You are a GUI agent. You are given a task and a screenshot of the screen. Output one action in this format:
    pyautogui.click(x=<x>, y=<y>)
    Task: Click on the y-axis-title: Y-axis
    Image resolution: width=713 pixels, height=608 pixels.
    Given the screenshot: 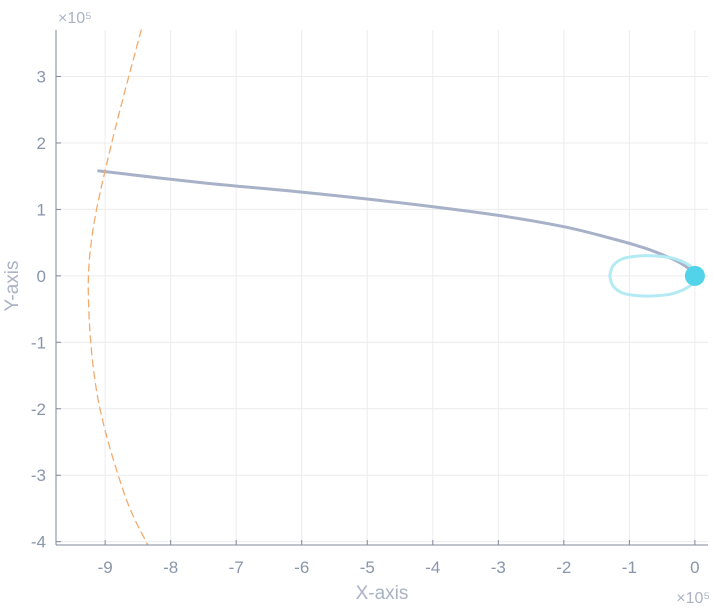 What is the action you would take?
    pyautogui.click(x=12, y=285)
    